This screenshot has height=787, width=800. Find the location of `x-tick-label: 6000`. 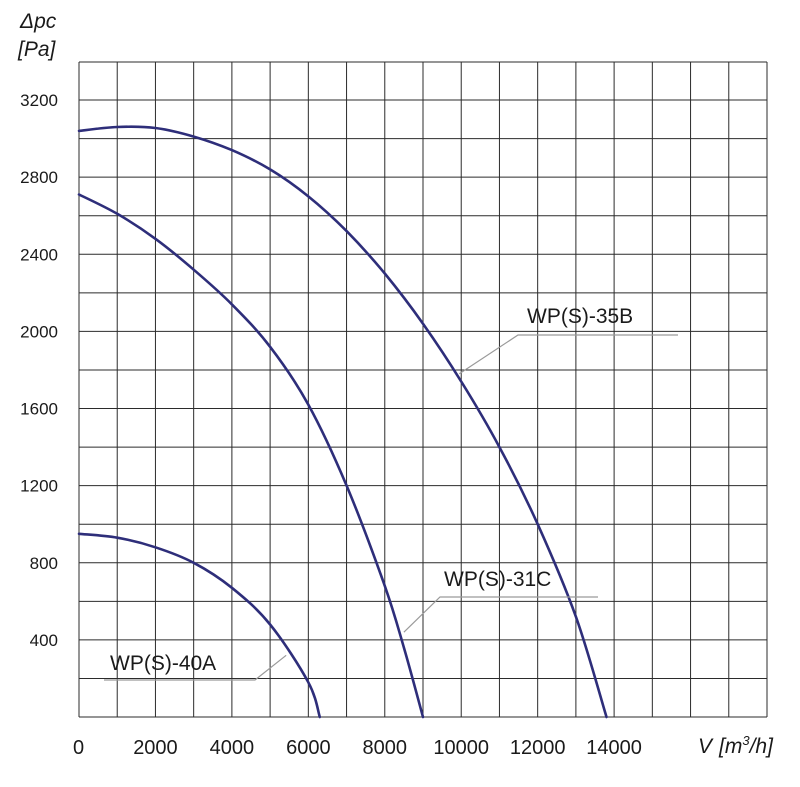

x-tick-label: 6000 is located at coordinates (308, 748).